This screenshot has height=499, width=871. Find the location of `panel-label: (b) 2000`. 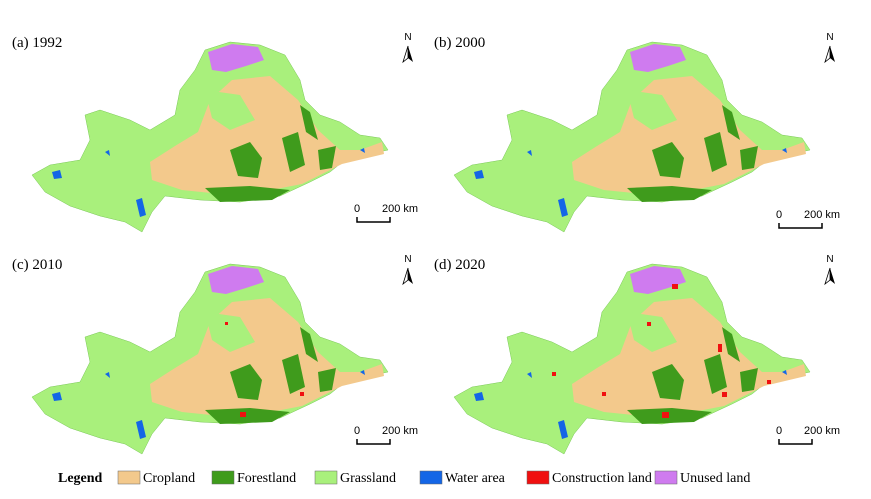

panel-label: (b) 2000 is located at coordinates (459, 43).